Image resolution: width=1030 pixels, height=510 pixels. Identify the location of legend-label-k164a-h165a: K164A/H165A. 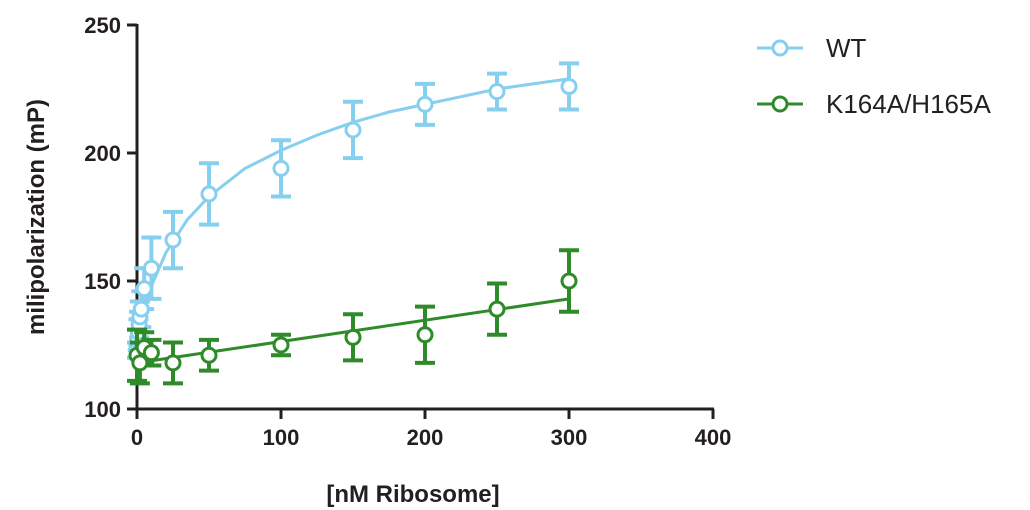
(908, 104).